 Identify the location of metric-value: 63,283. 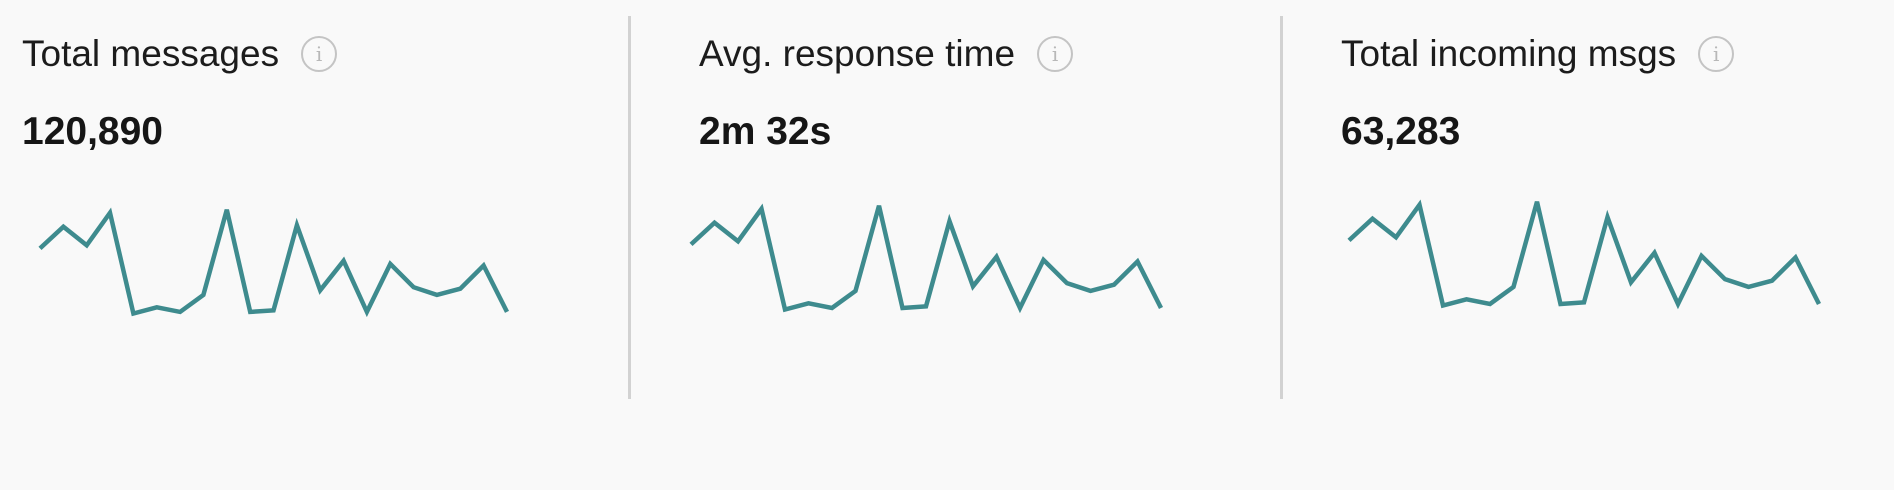
(1401, 131).